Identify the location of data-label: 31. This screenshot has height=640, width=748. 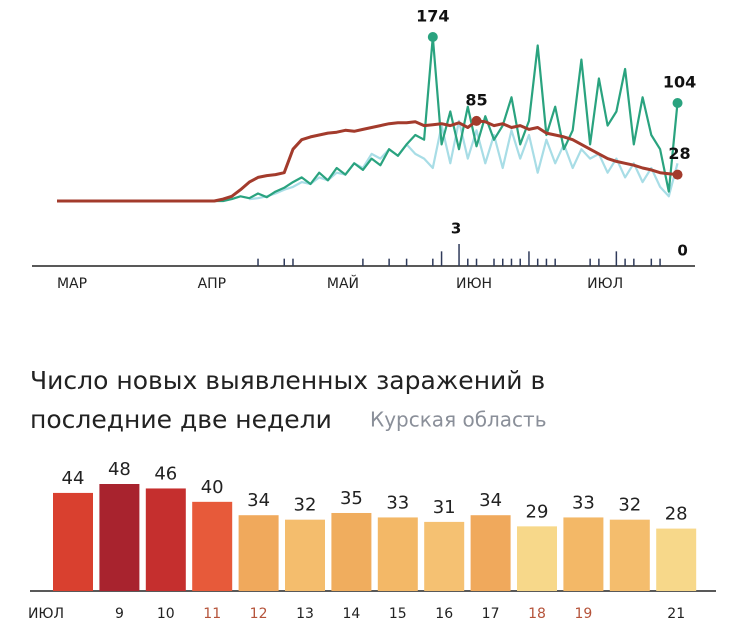
(444, 507).